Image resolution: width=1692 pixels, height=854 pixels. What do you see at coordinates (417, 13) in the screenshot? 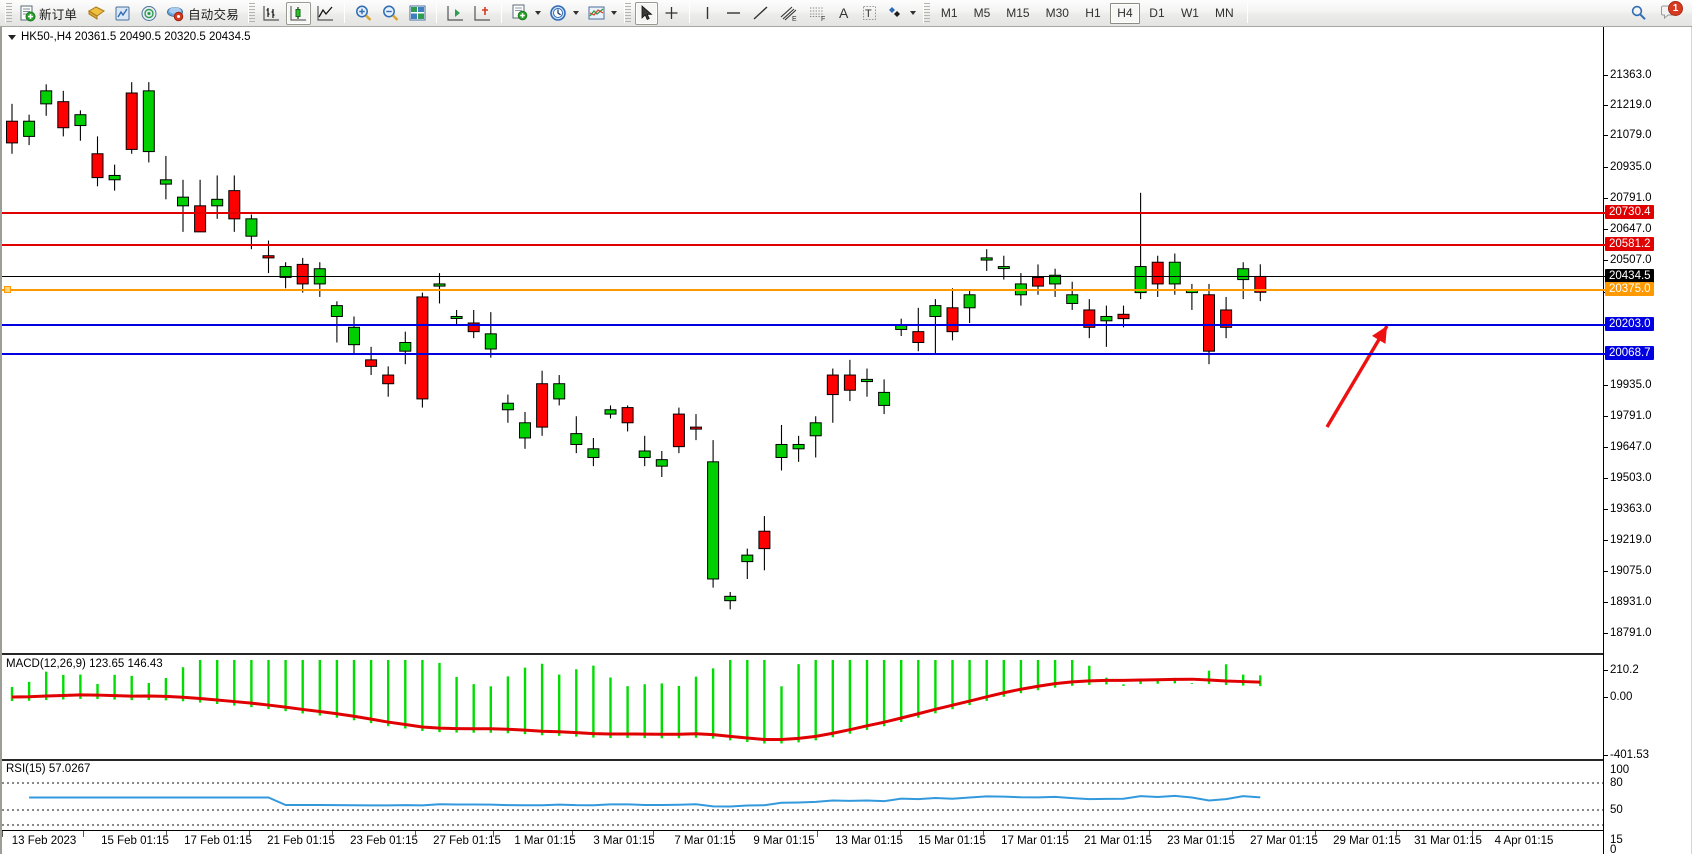
I see `data-window-button` at bounding box center [417, 13].